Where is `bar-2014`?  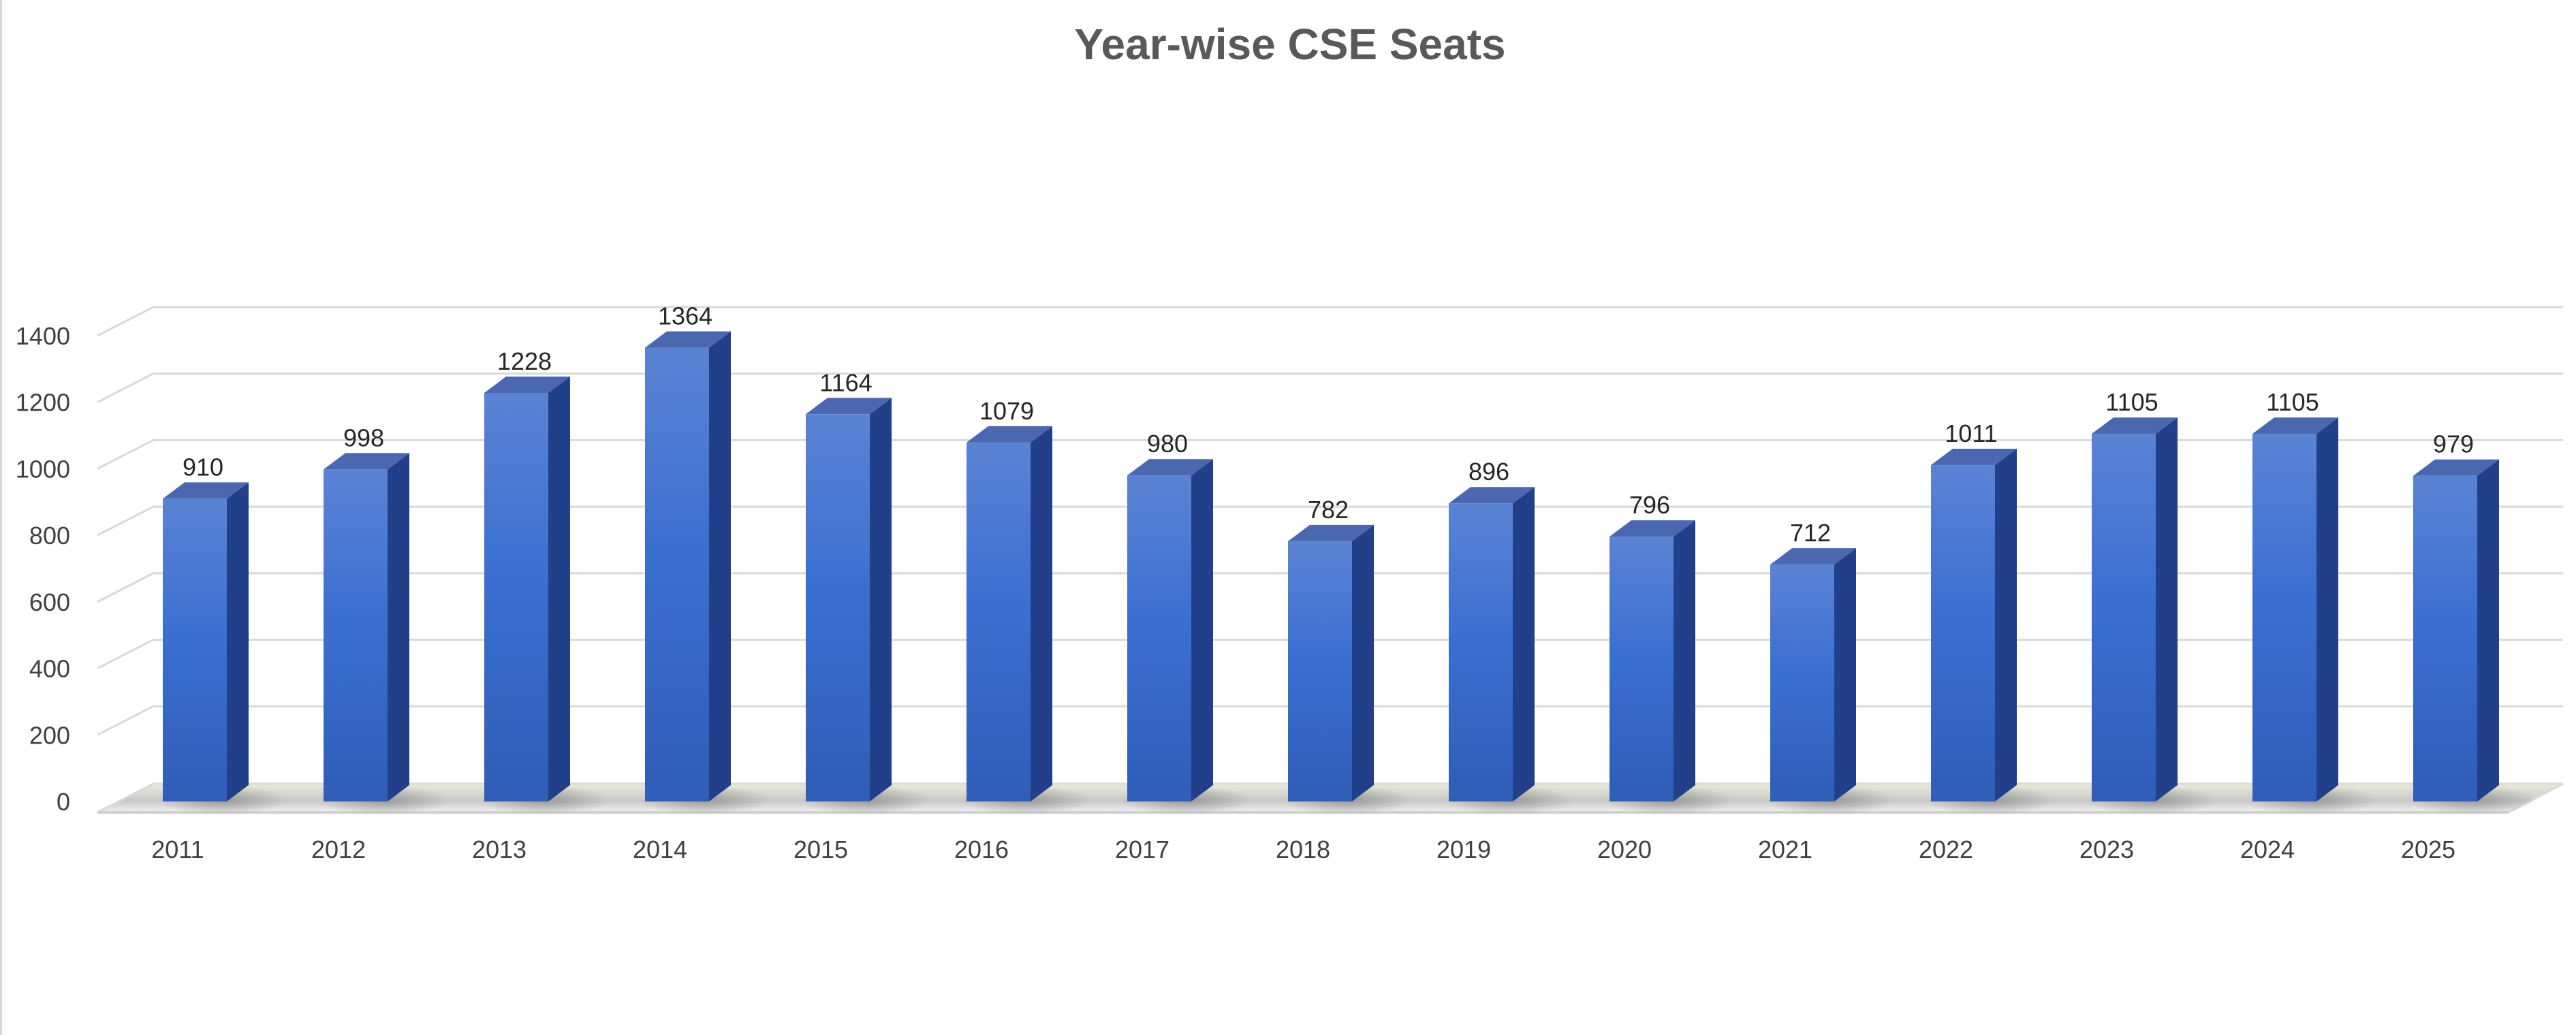 bar-2014 is located at coordinates (688, 566).